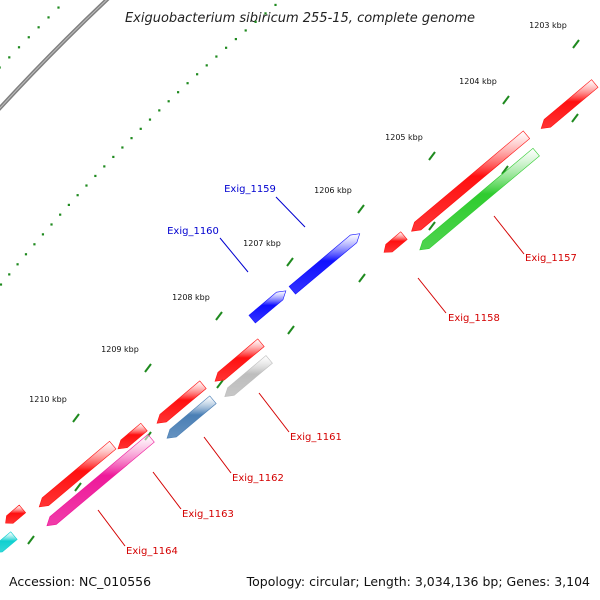 The width and height of the screenshot is (600, 600). I want to click on gene-label: Exig_1164, so click(152, 551).